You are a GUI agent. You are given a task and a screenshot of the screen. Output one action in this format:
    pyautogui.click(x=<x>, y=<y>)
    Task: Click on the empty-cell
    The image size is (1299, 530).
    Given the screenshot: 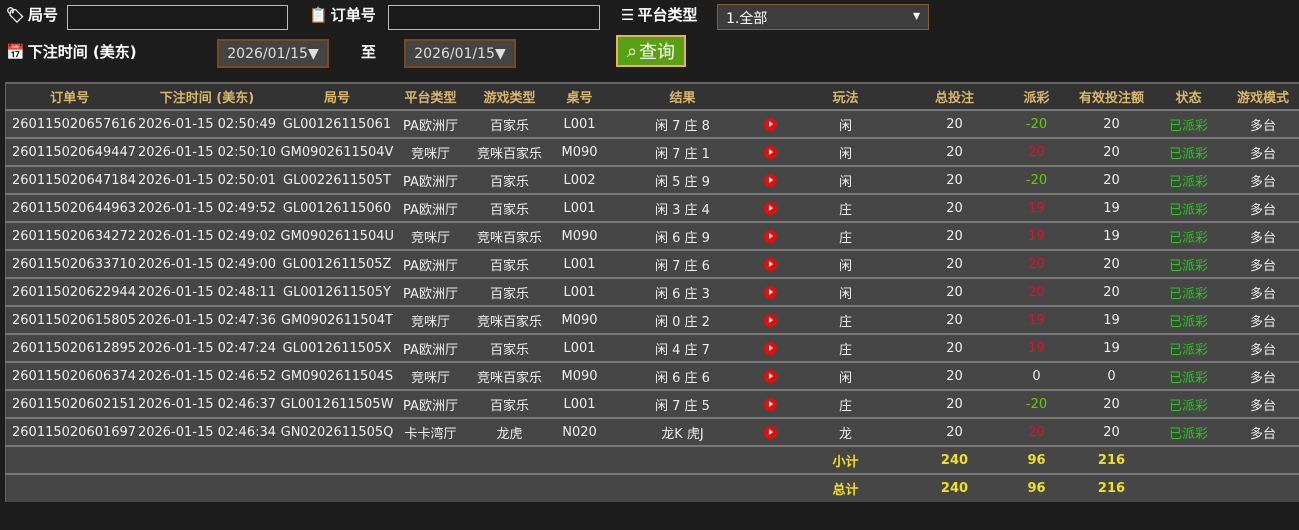 What is the action you would take?
    pyautogui.click(x=1224, y=459)
    